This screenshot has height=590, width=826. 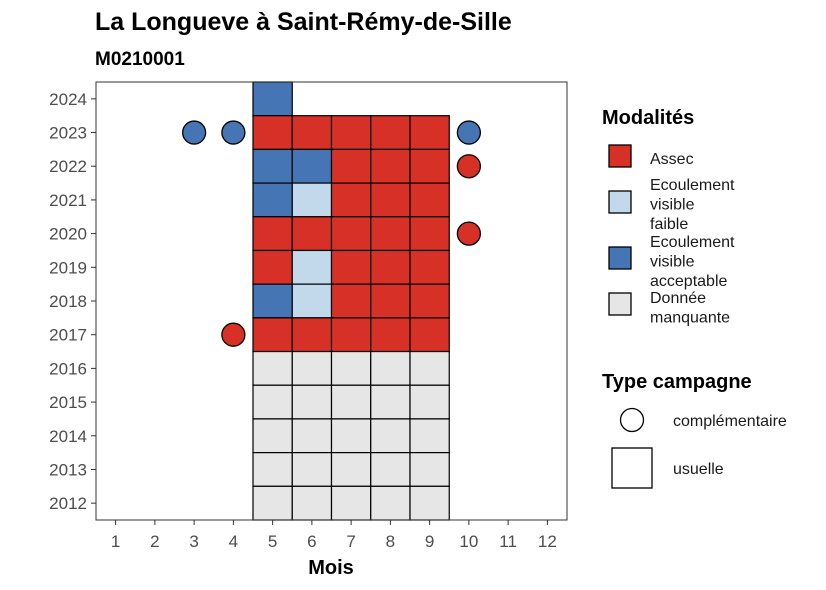 What do you see at coordinates (68, 234) in the screenshot?
I see `y-tick-label: 2020` at bounding box center [68, 234].